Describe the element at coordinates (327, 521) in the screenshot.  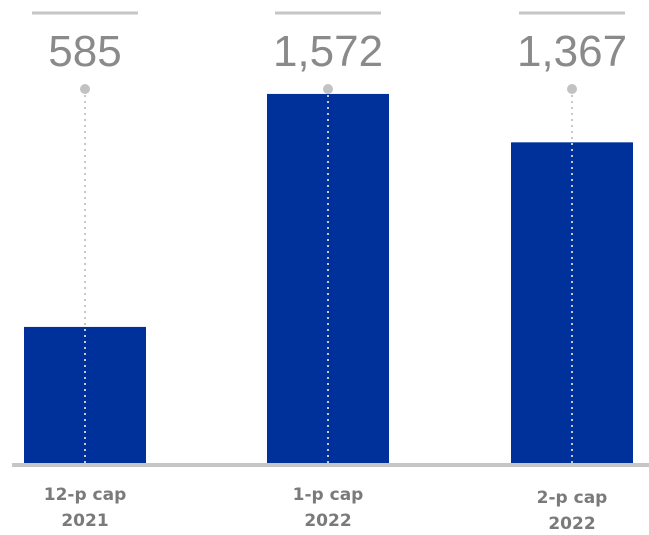
I see `category-label-2-line-2: 2022` at that location.